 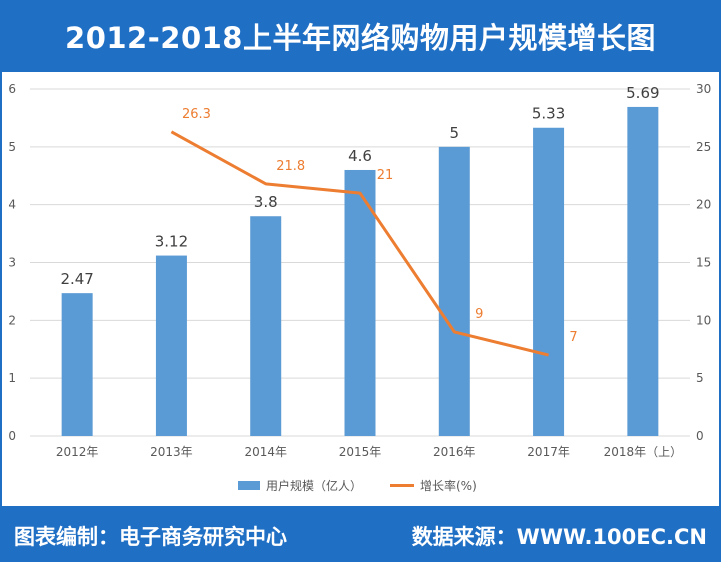 What do you see at coordinates (12, 378) in the screenshot?
I see `y-left-tick-label: 1` at bounding box center [12, 378].